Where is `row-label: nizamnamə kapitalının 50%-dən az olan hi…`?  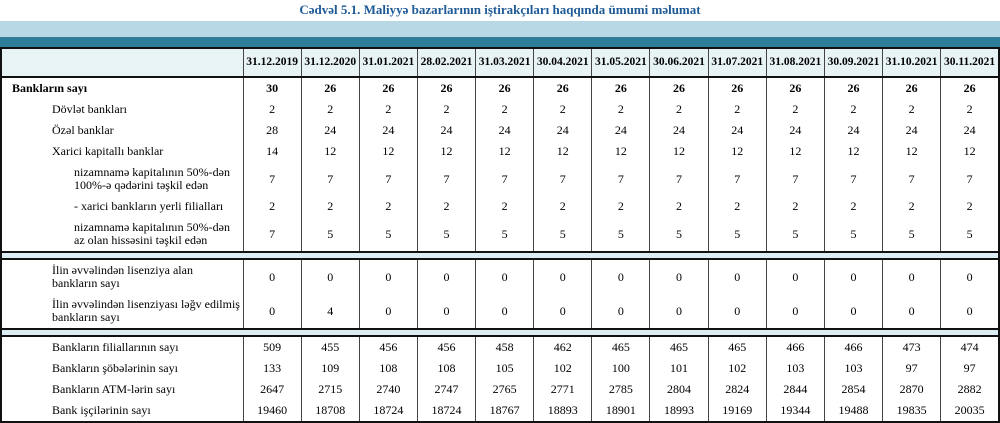 row-label: nizamnamə kapitalının 50%-dən az olan hi… is located at coordinates (152, 233).